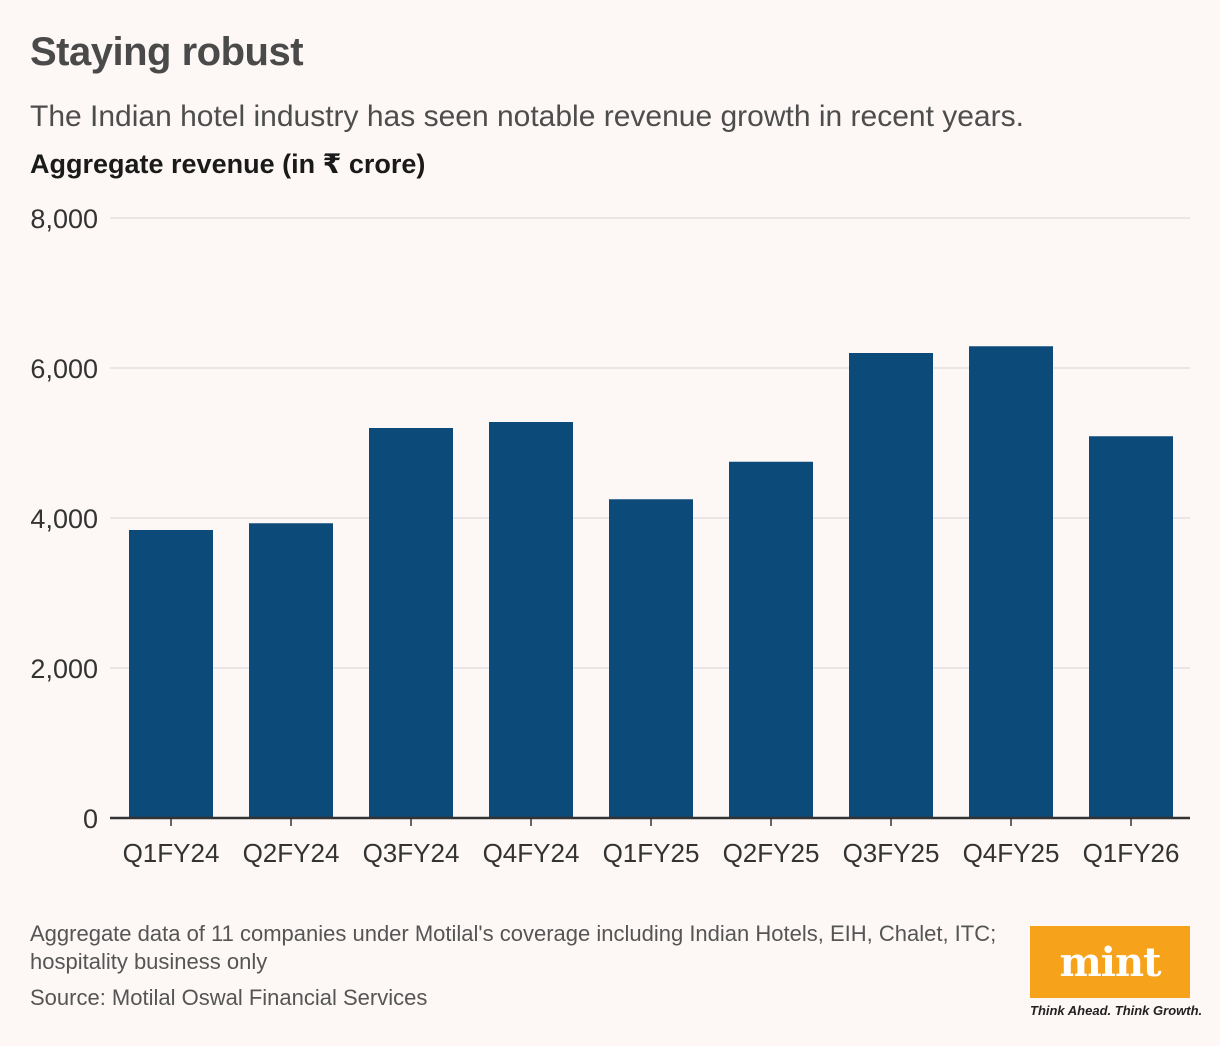  What do you see at coordinates (291, 853) in the screenshot?
I see `x-tick-label: Q2FY24` at bounding box center [291, 853].